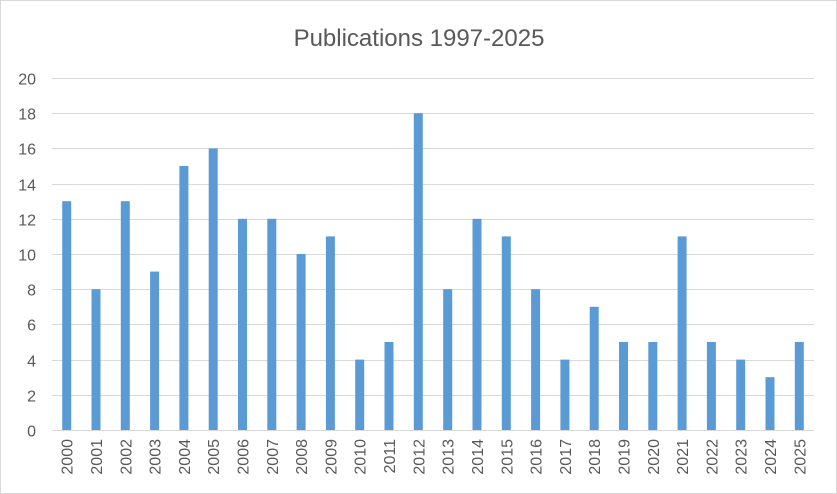  Describe the element at coordinates (506, 333) in the screenshot. I see `bar-2015` at that location.